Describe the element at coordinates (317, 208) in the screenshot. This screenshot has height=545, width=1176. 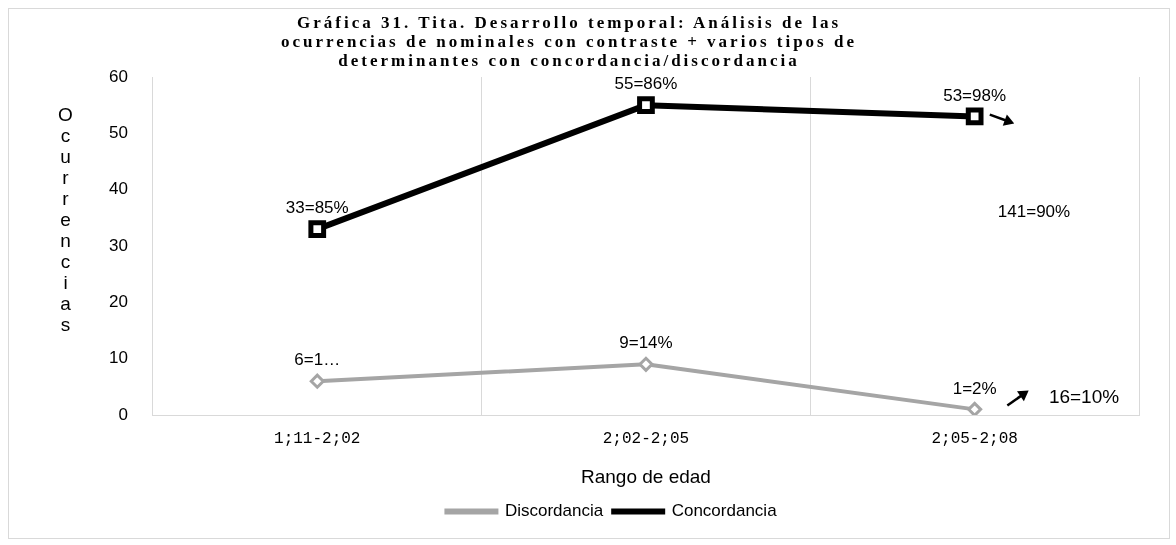
I see `data-label: 33=85%` at that location.